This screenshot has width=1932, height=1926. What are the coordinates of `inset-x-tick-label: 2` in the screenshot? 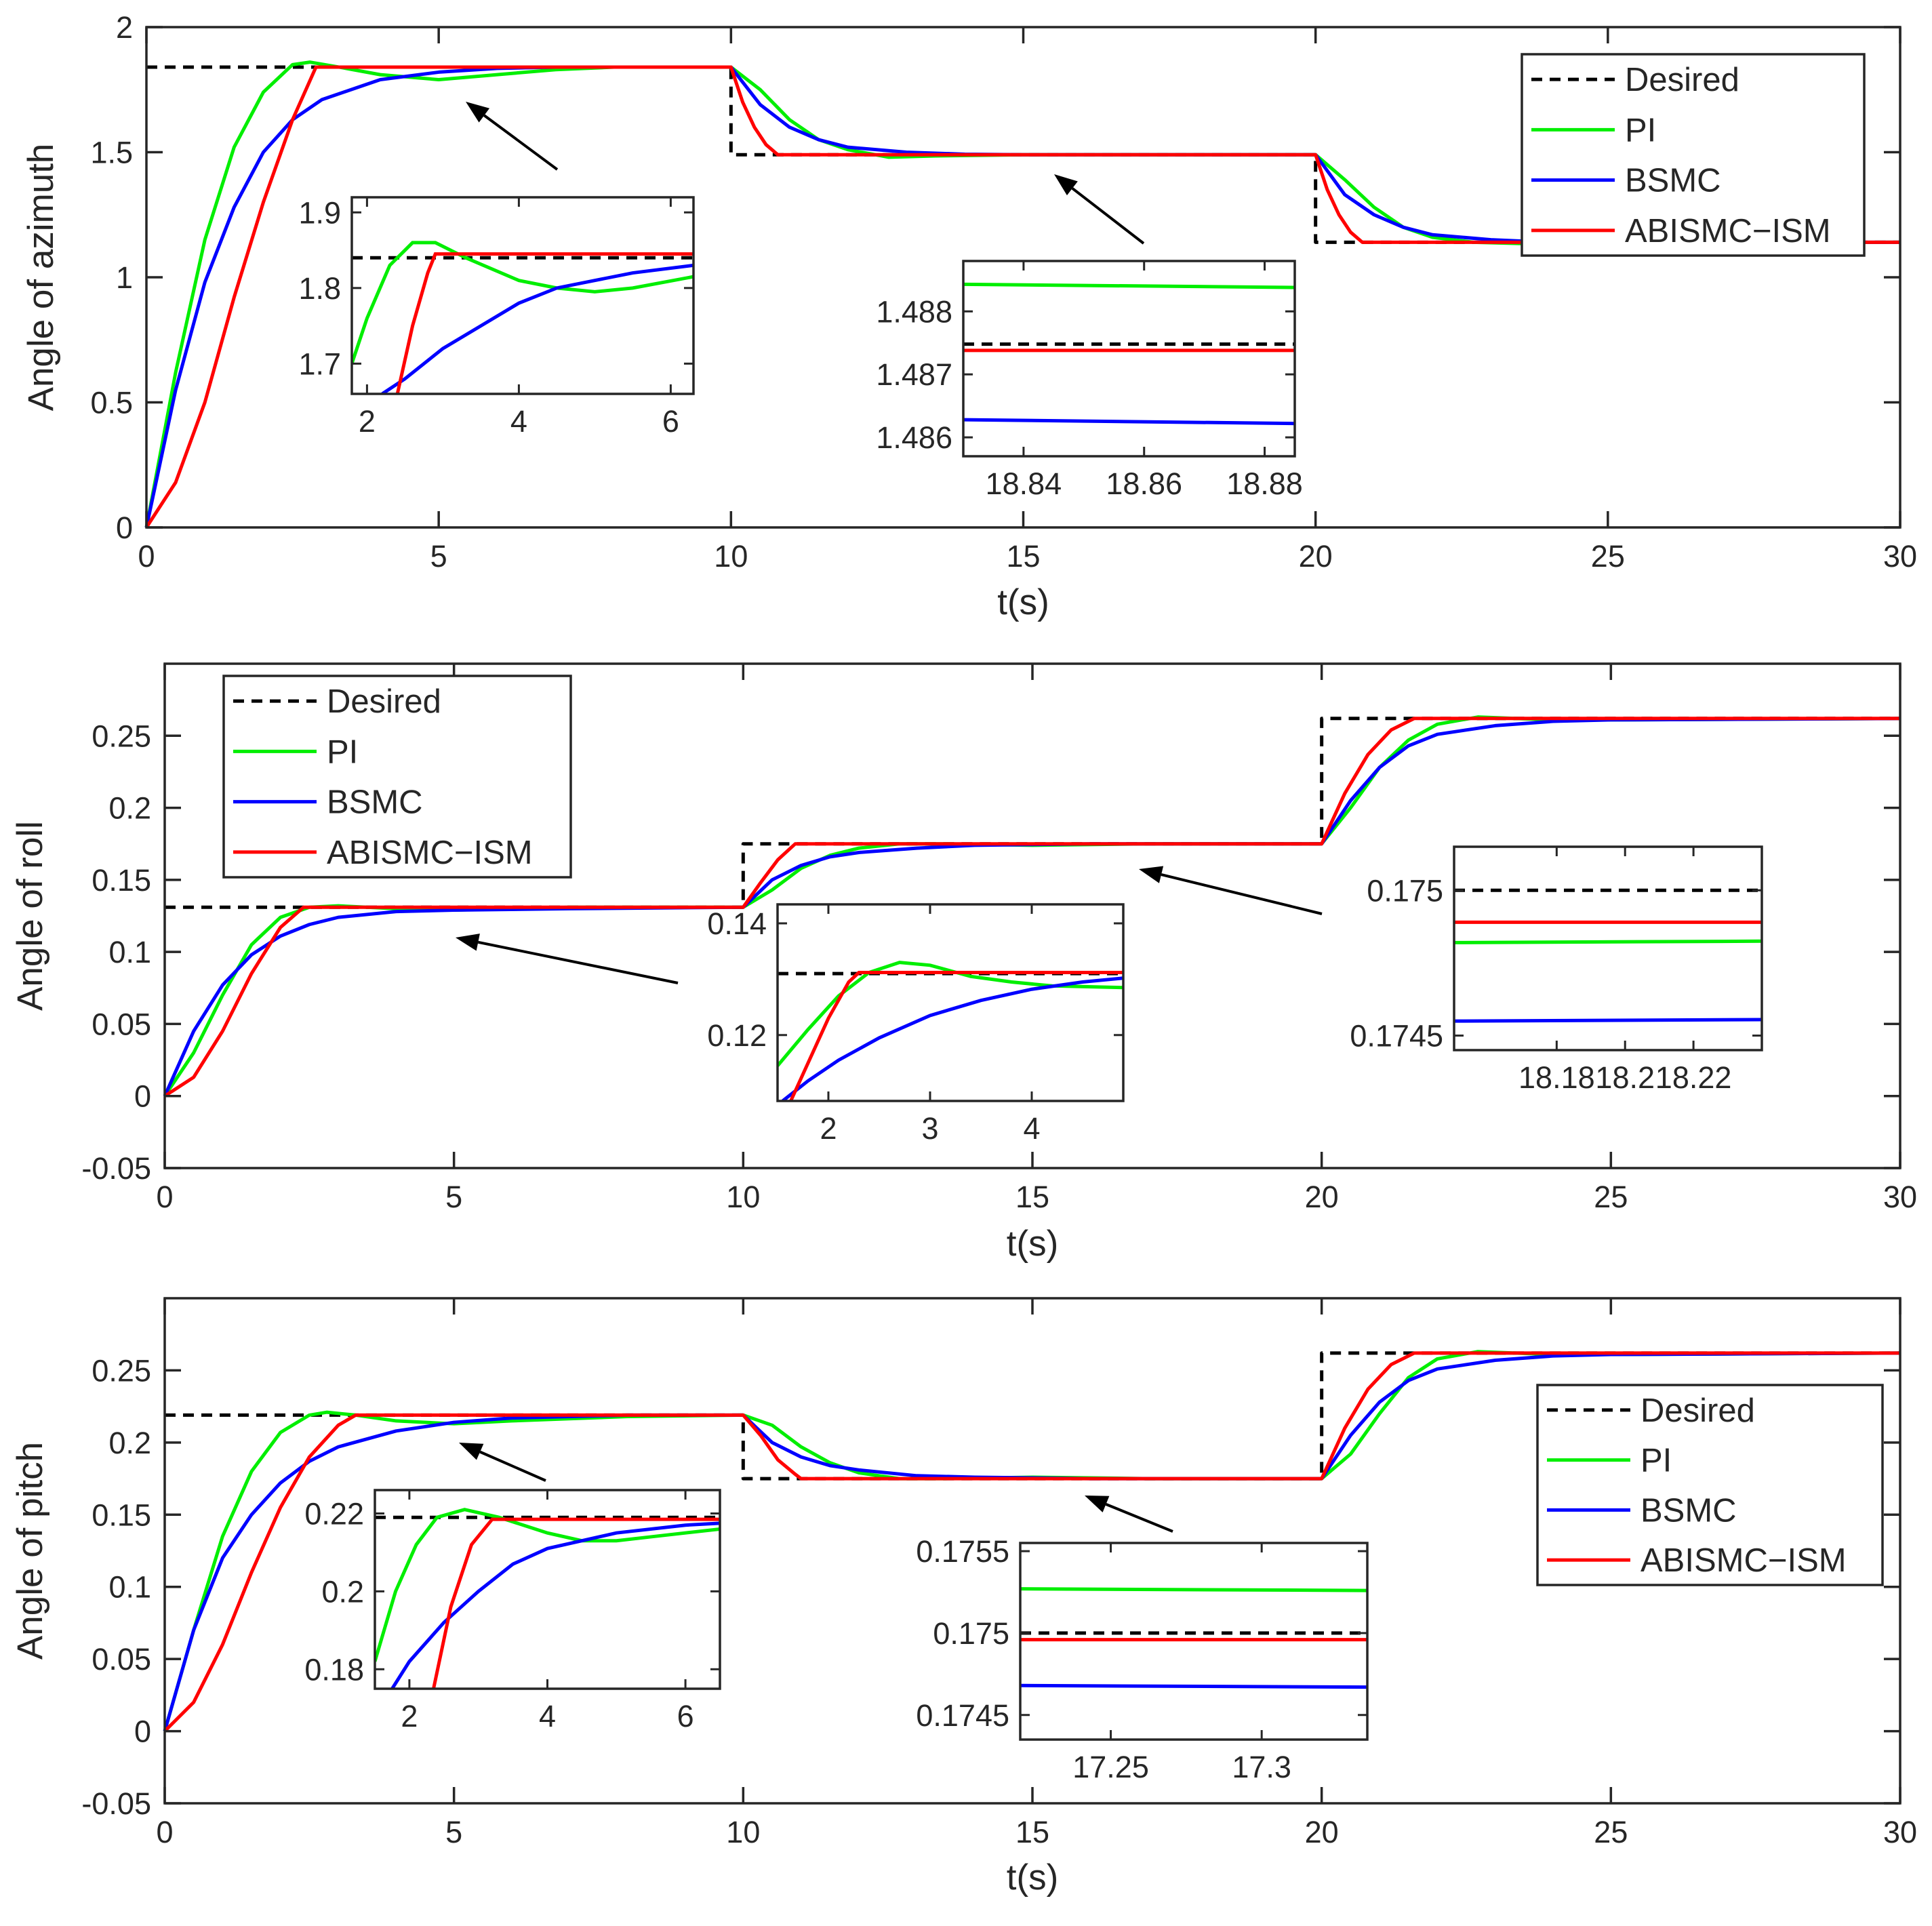 It's located at (409, 1716).